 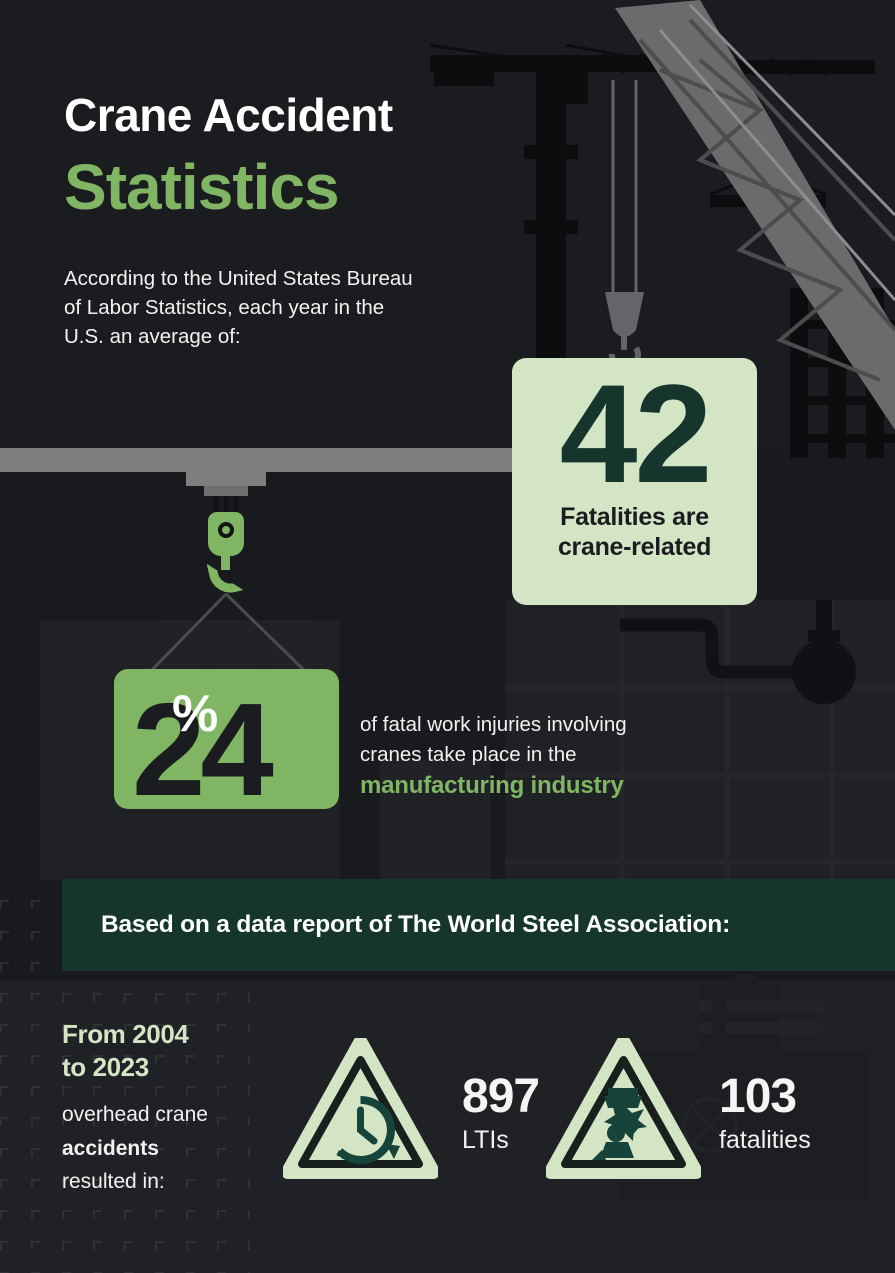 What do you see at coordinates (228, 115) in the screenshot?
I see `page-title-line1: Crane Accident` at bounding box center [228, 115].